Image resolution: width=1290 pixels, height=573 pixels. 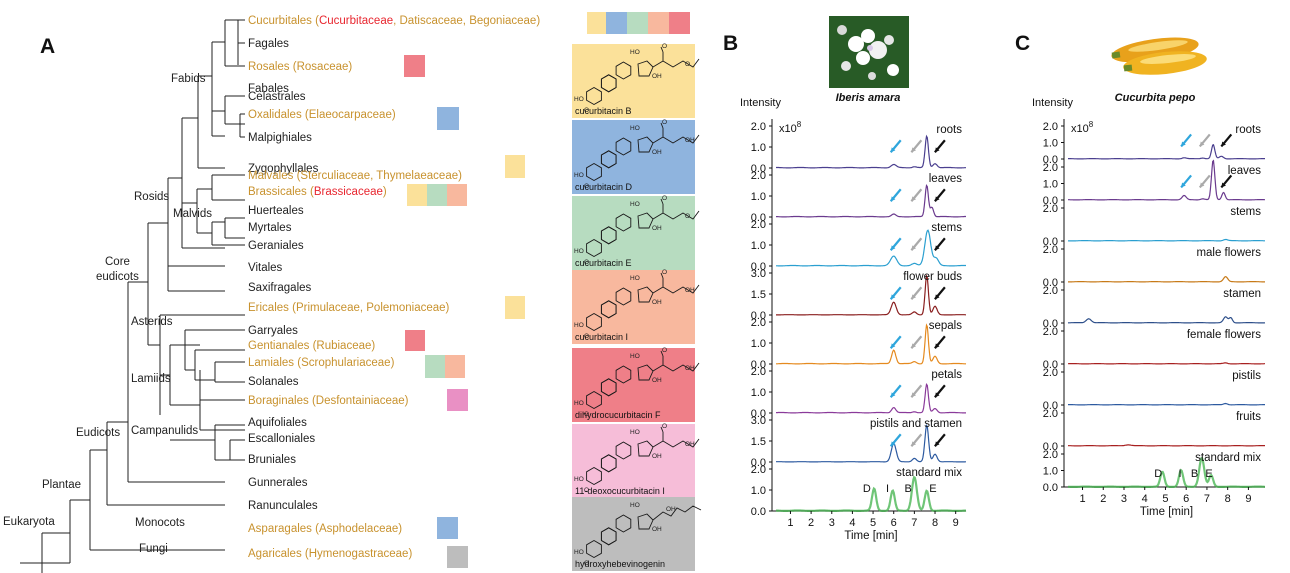 I want to click on x-tick-label: 2, so click(x=811, y=523).